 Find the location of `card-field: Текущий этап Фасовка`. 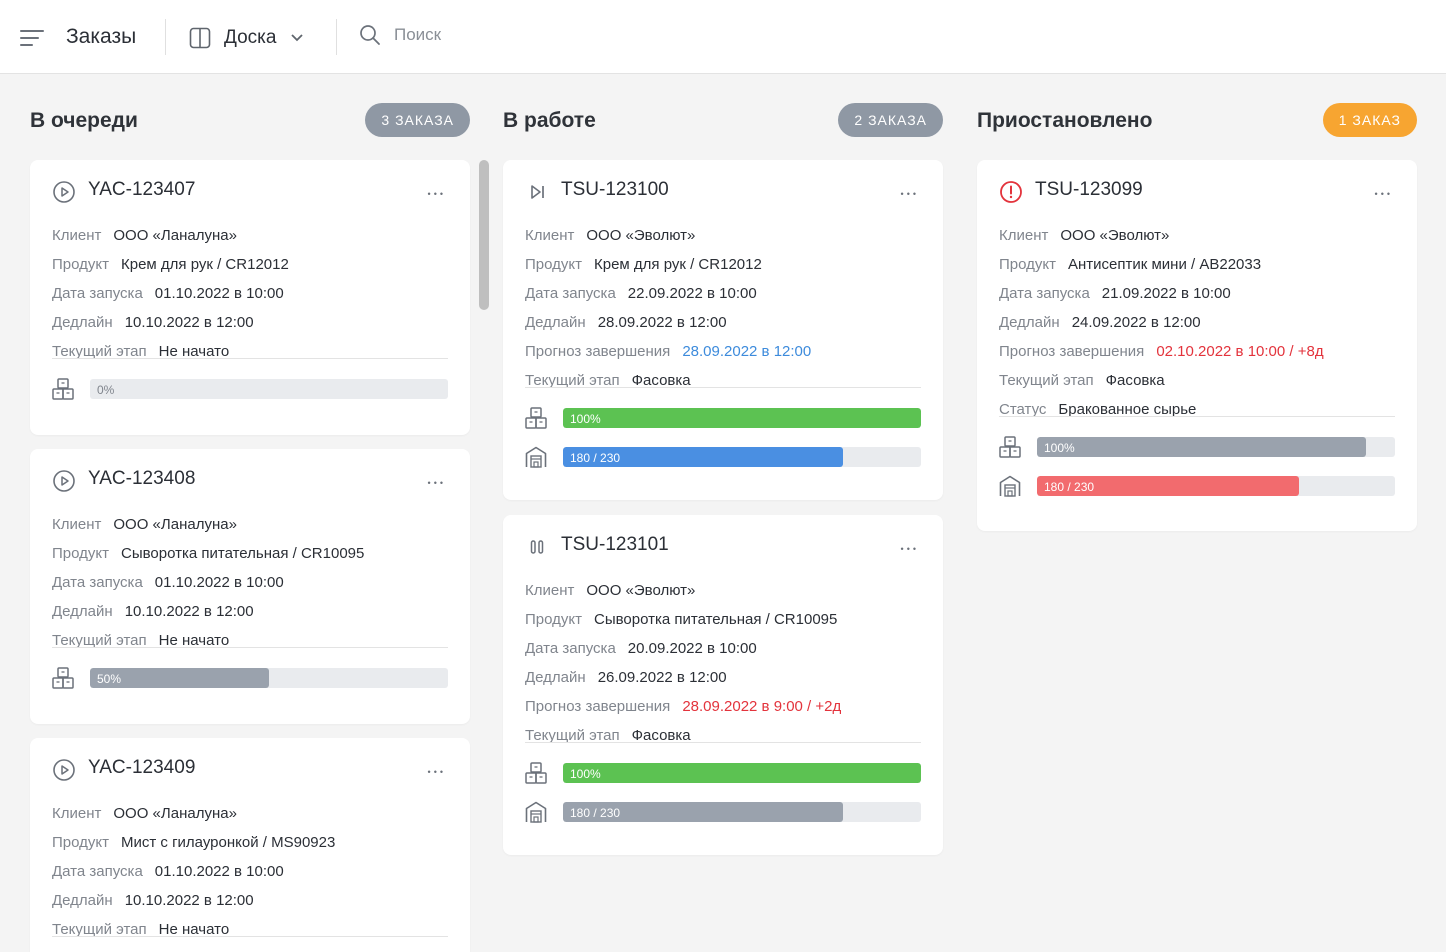

card-field: Текущий этап Фасовка is located at coordinates (608, 735).